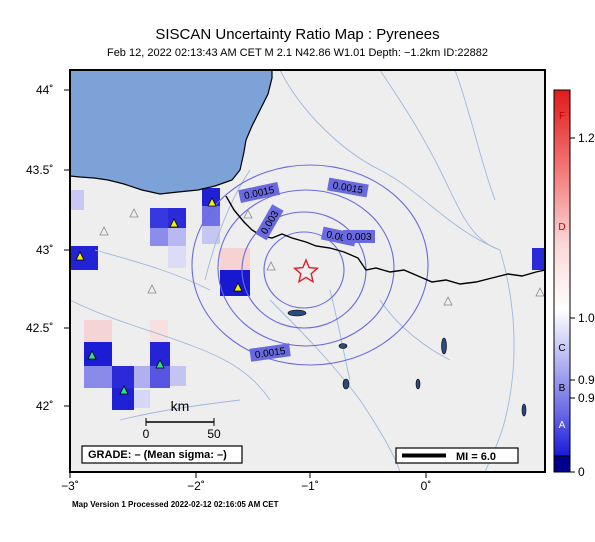  Describe the element at coordinates (562, 388) in the screenshot. I see `colorbar-grade: B` at that location.